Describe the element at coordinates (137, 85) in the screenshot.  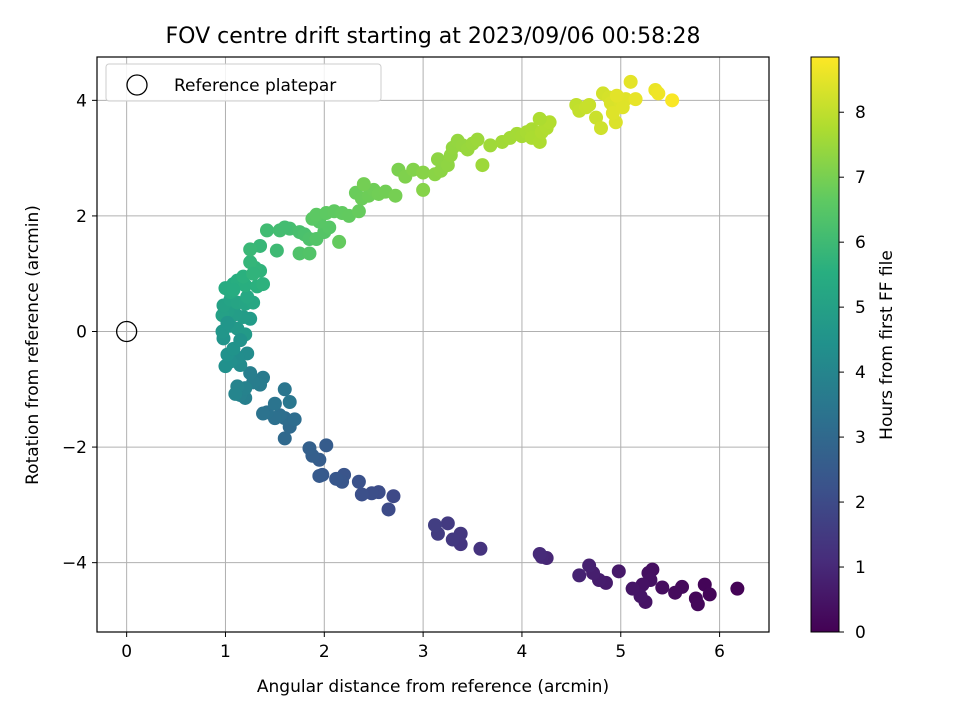
I see `legend-marker-open-circle` at that location.